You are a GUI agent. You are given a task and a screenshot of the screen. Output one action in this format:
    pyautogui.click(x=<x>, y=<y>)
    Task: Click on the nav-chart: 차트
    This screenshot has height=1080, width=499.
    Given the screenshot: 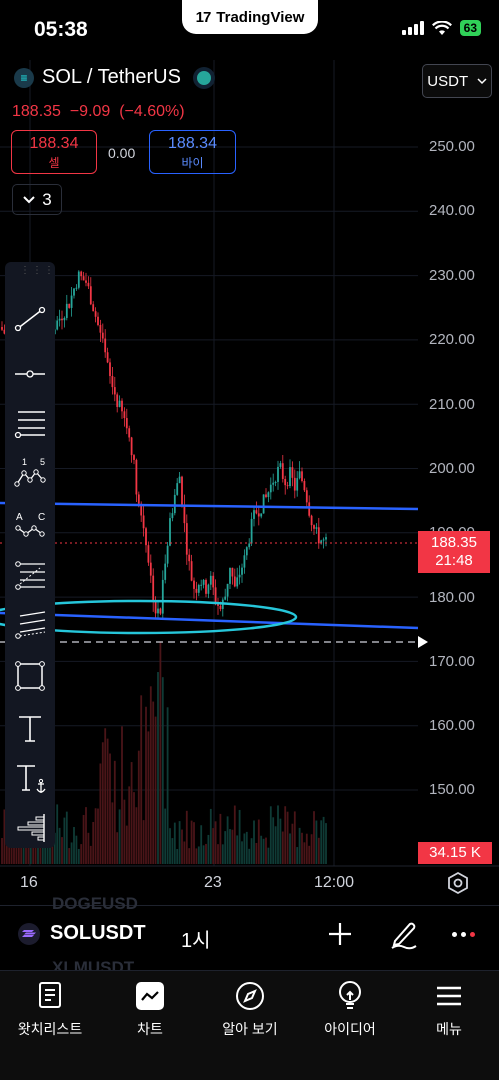 What is the action you would take?
    pyautogui.click(x=150, y=1009)
    